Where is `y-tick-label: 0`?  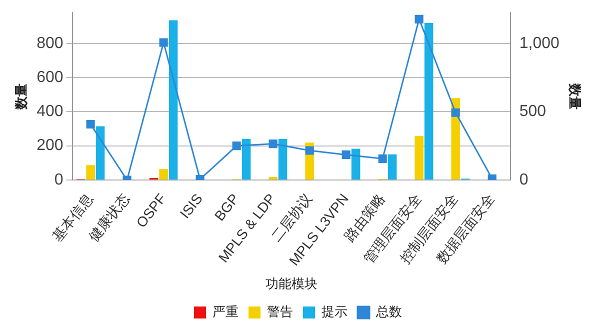 y-tick-label: 0 is located at coordinates (59, 179).